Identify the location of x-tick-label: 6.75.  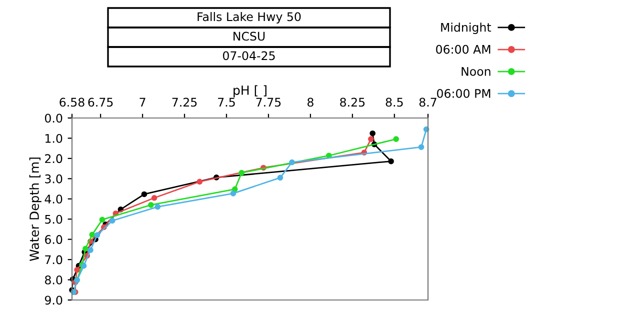
(100, 102).